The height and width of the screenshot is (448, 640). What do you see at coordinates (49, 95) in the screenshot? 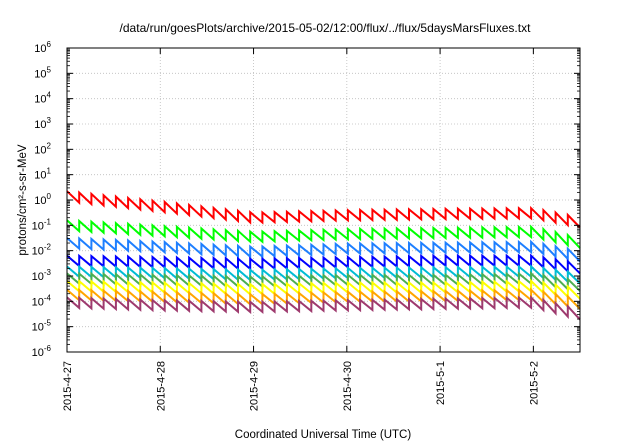
I see `y-tick-exponent: 4` at bounding box center [49, 95].